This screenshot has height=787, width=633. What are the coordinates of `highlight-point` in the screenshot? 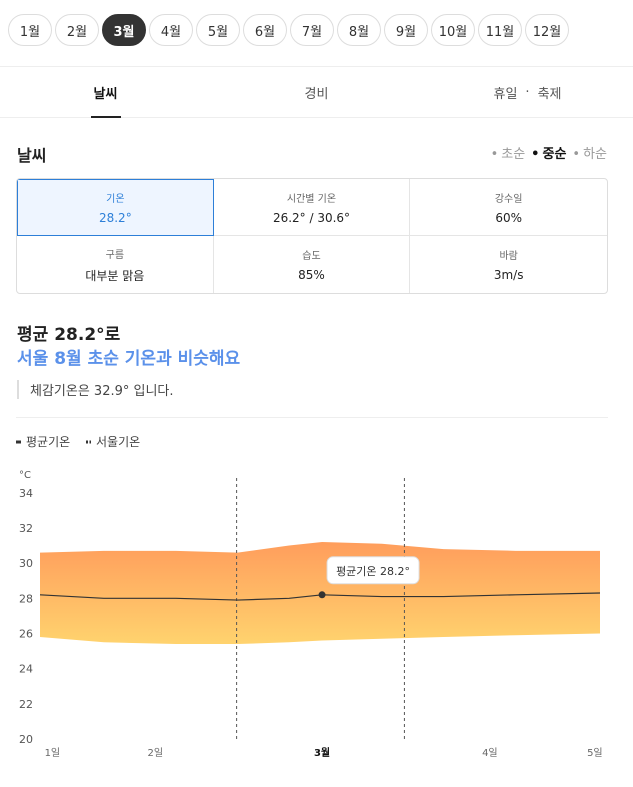 It's located at (322, 595).